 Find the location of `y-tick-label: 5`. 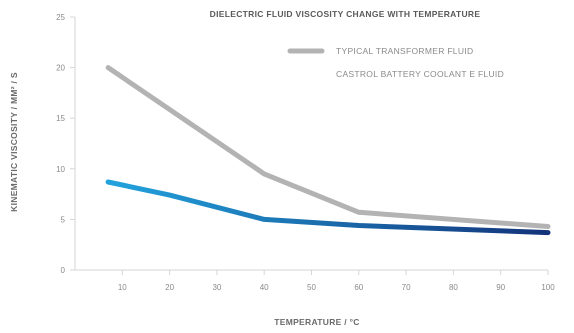

y-tick-label: 5 is located at coordinates (63, 219).